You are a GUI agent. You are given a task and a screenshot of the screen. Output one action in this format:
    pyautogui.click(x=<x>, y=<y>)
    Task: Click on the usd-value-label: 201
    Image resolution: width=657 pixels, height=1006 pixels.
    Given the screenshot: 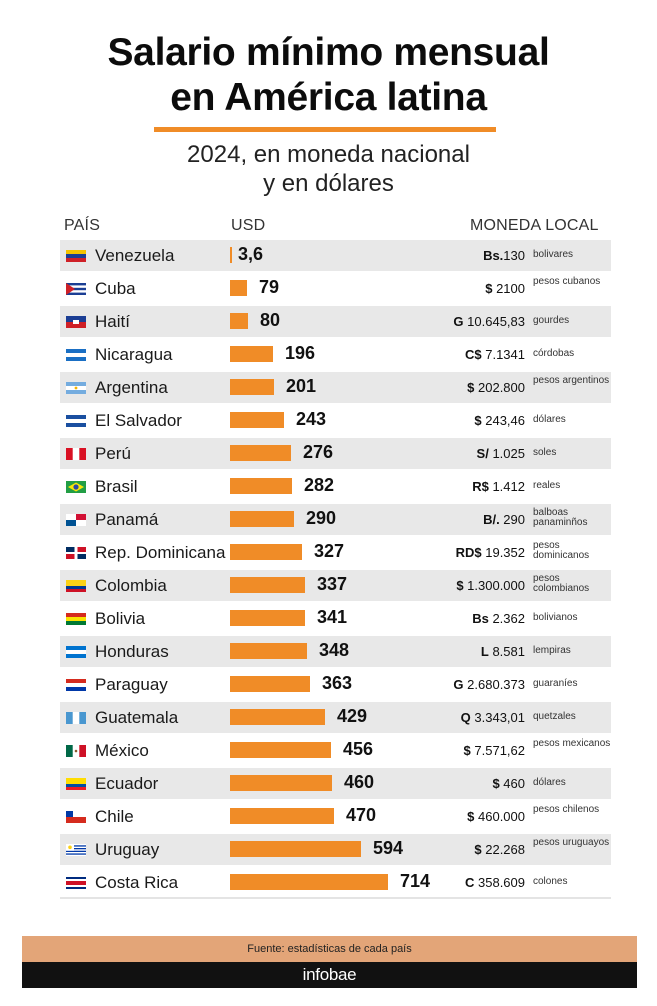 What is the action you would take?
    pyautogui.click(x=301, y=386)
    